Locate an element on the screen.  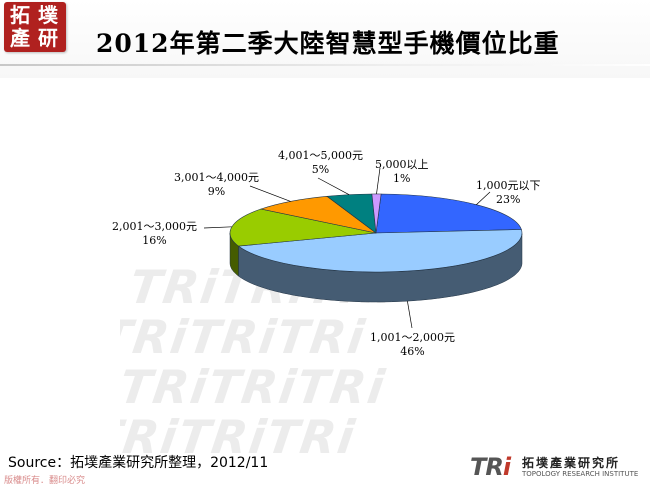
pie-label-2001-3000: 2,001～3,000元 16% is located at coordinates (154, 234).